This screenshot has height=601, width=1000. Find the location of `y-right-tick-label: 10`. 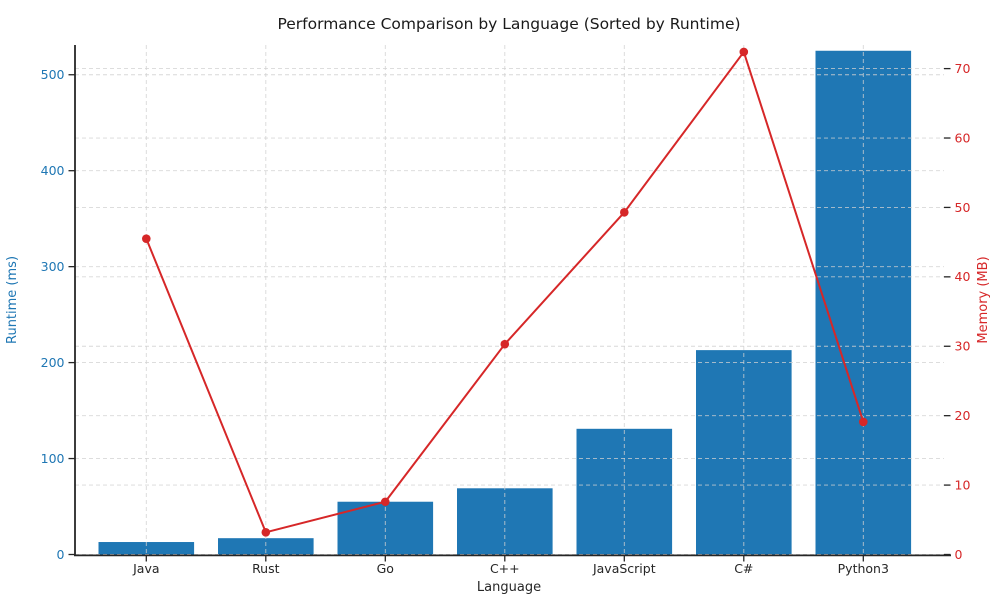

y-right-tick-label: 10 is located at coordinates (963, 484).